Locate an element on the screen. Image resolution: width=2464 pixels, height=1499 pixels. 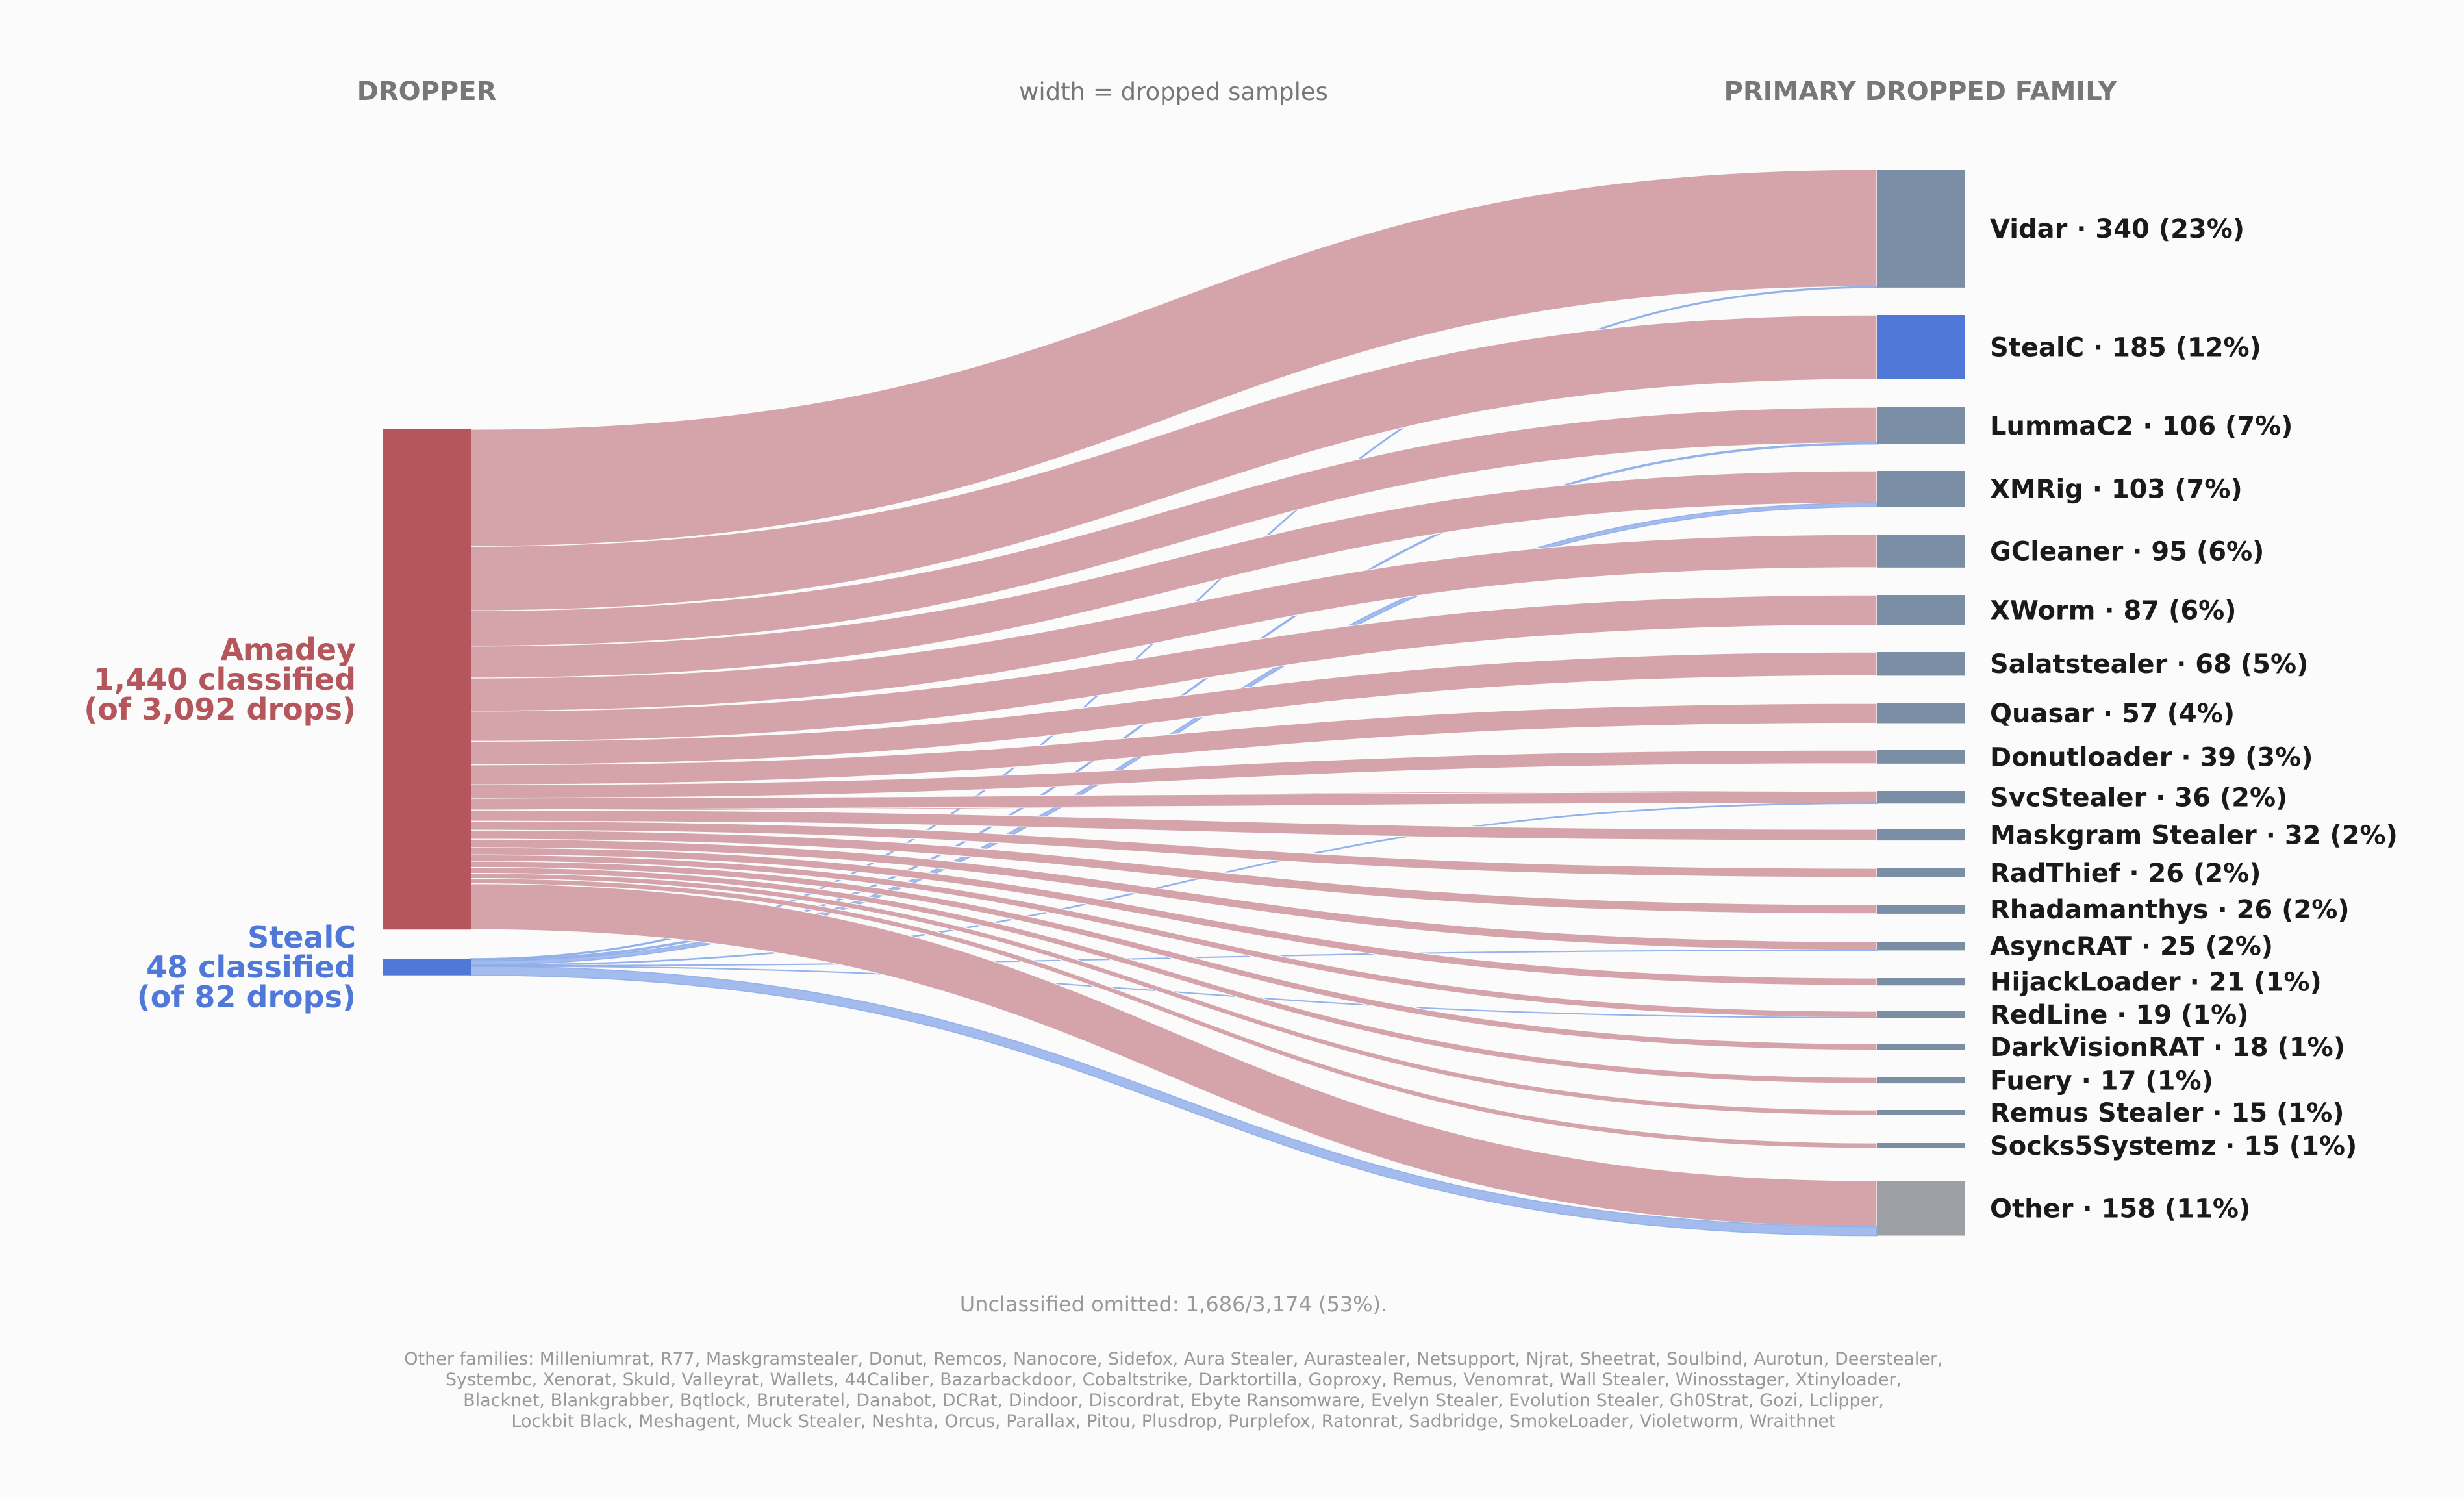
target-label: RadThief · 26 (2%) is located at coordinates (2125, 873).